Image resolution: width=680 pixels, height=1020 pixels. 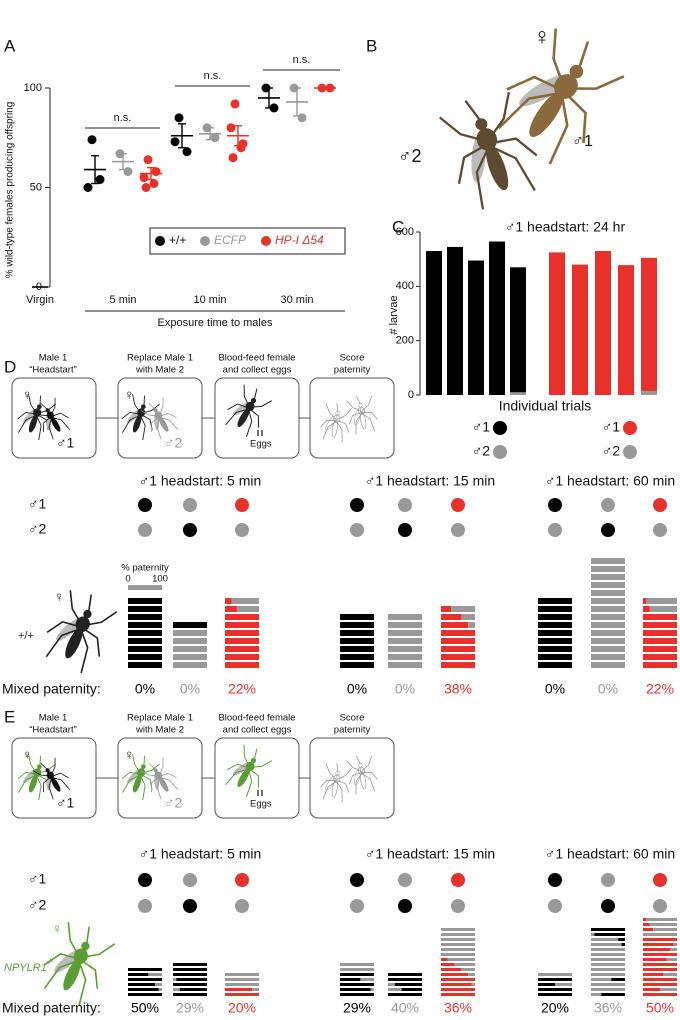 What do you see at coordinates (159, 370) in the screenshot?
I see `step-label: with Male 2` at bounding box center [159, 370].